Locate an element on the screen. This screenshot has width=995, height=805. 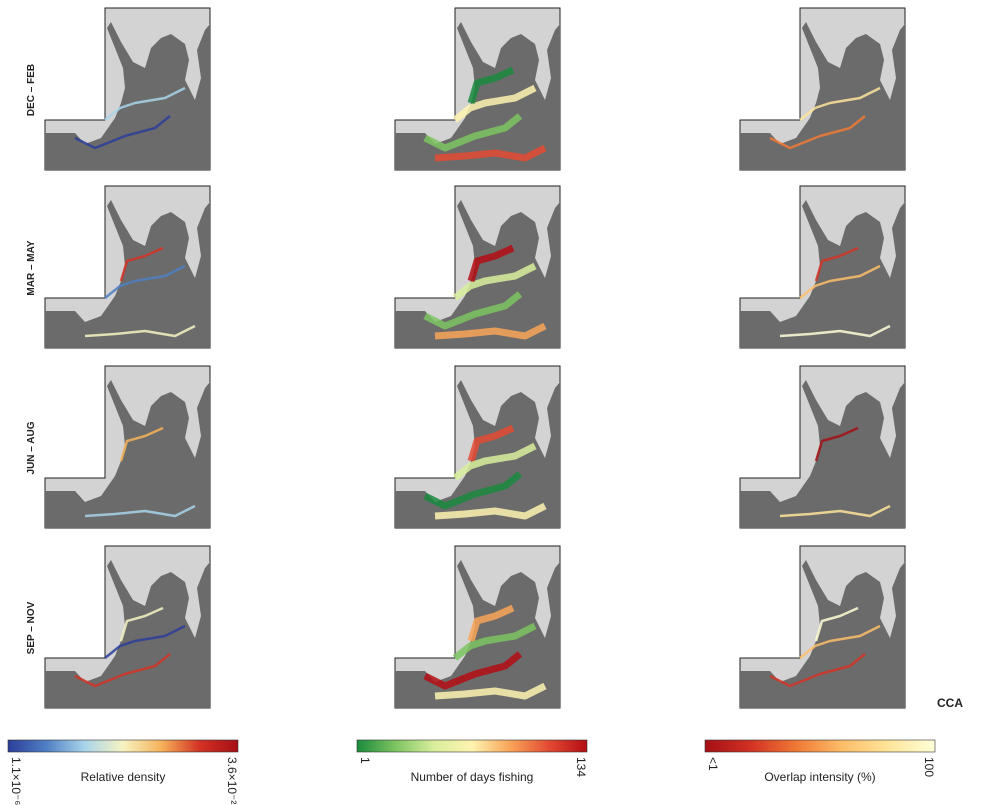
colorbar-min: 1.1×10⁻⁶ is located at coordinates (16, 781).